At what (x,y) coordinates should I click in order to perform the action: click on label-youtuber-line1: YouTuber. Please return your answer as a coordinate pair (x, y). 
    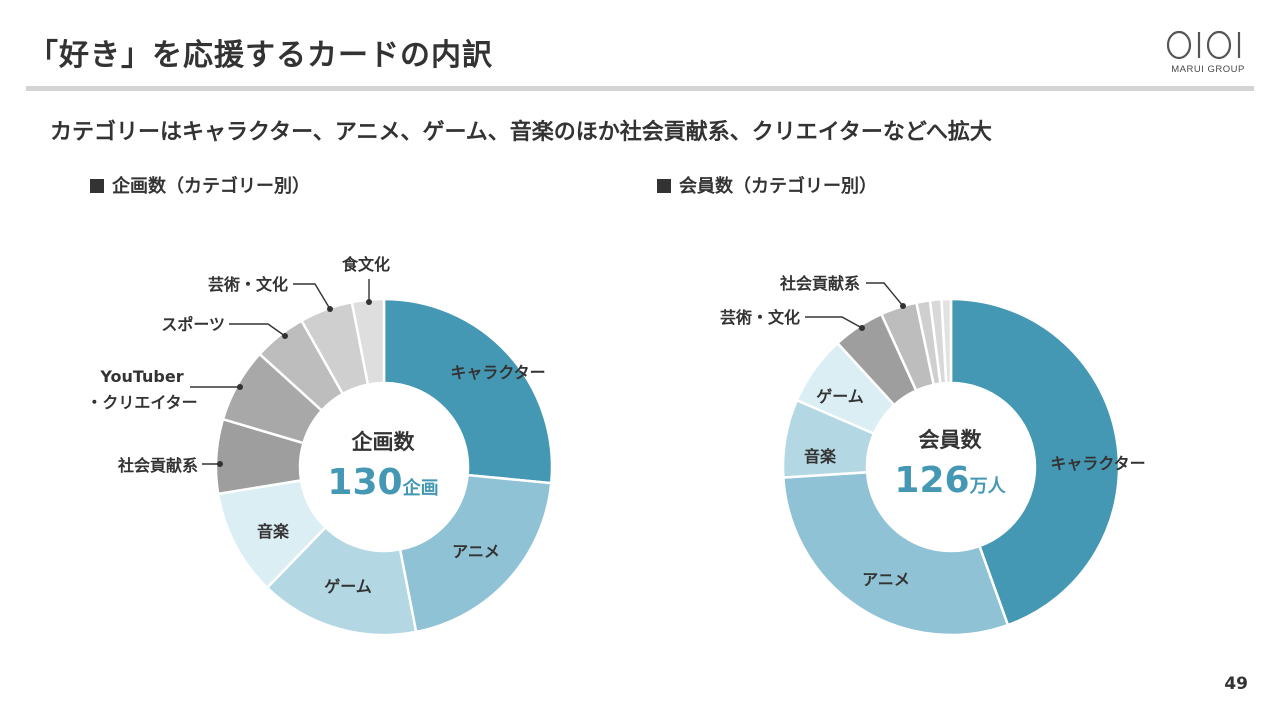
    Looking at the image, I should click on (141, 376).